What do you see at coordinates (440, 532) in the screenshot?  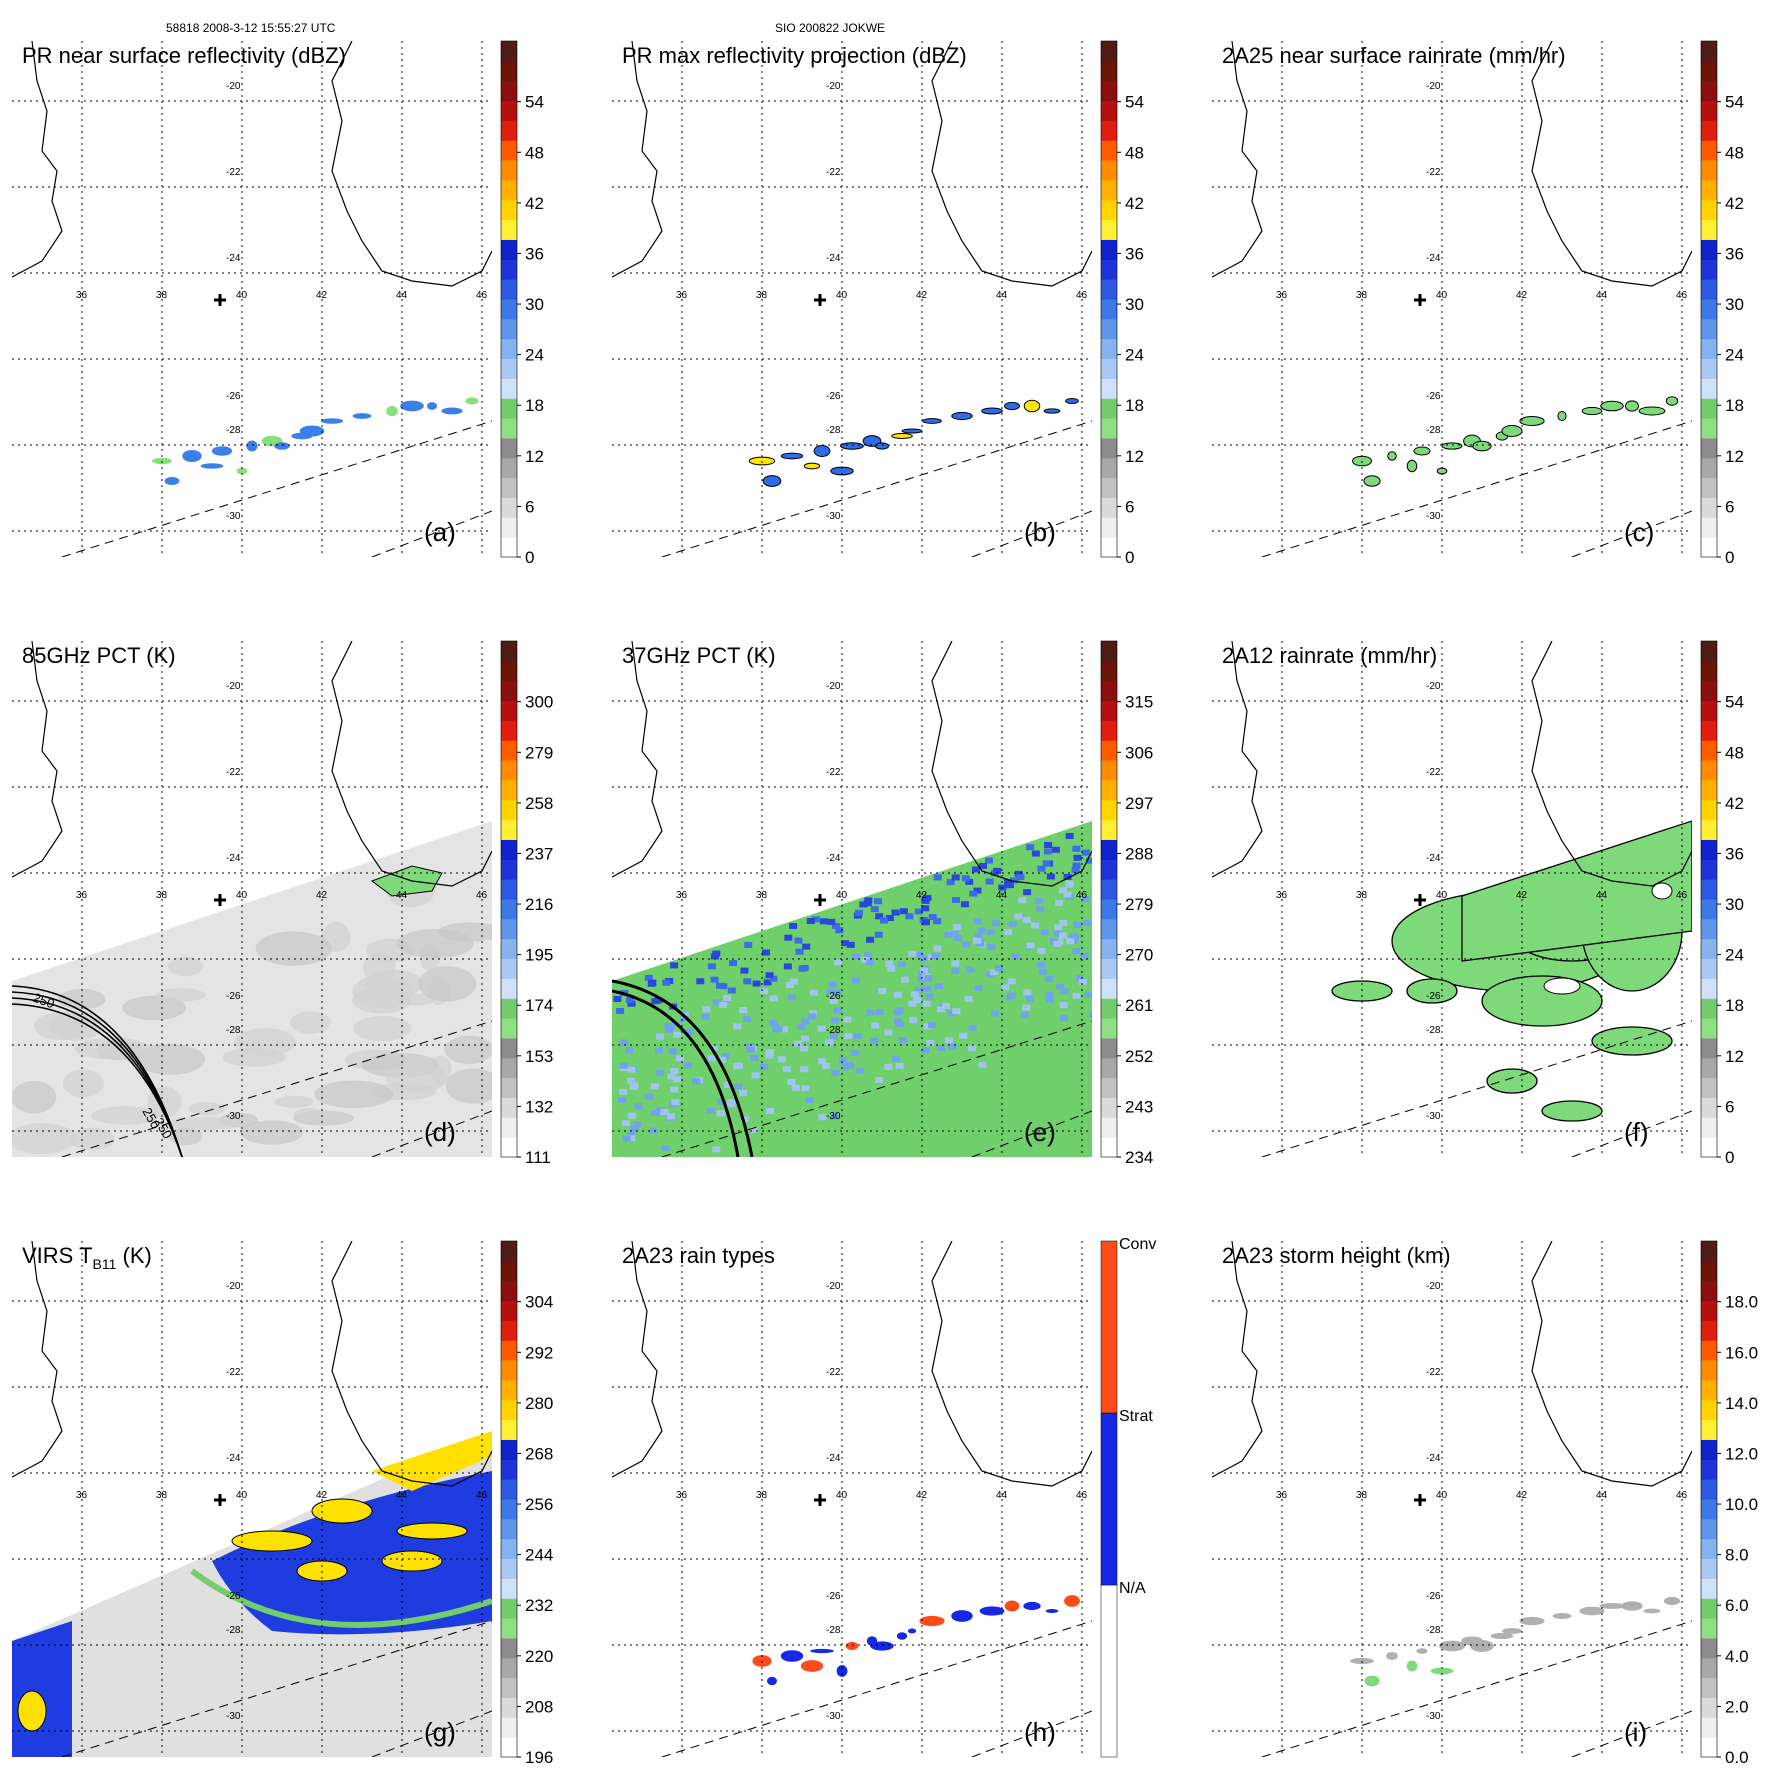 I see `panel-letter: (a)` at bounding box center [440, 532].